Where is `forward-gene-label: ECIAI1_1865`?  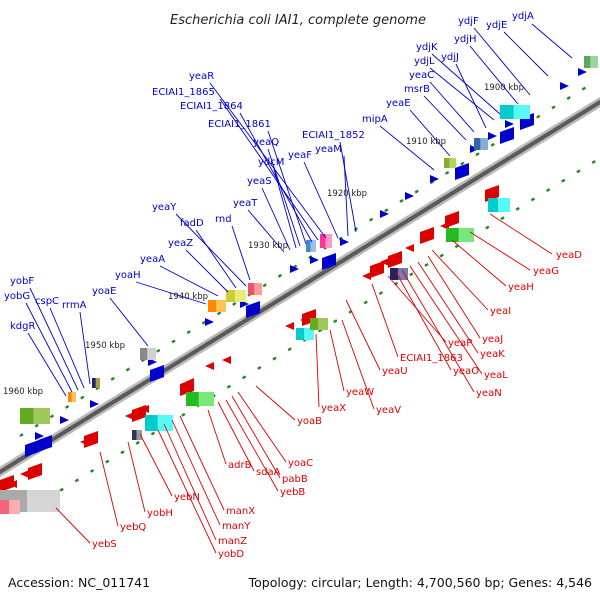 forward-gene-label: ECIAI1_1865 is located at coordinates (183, 92).